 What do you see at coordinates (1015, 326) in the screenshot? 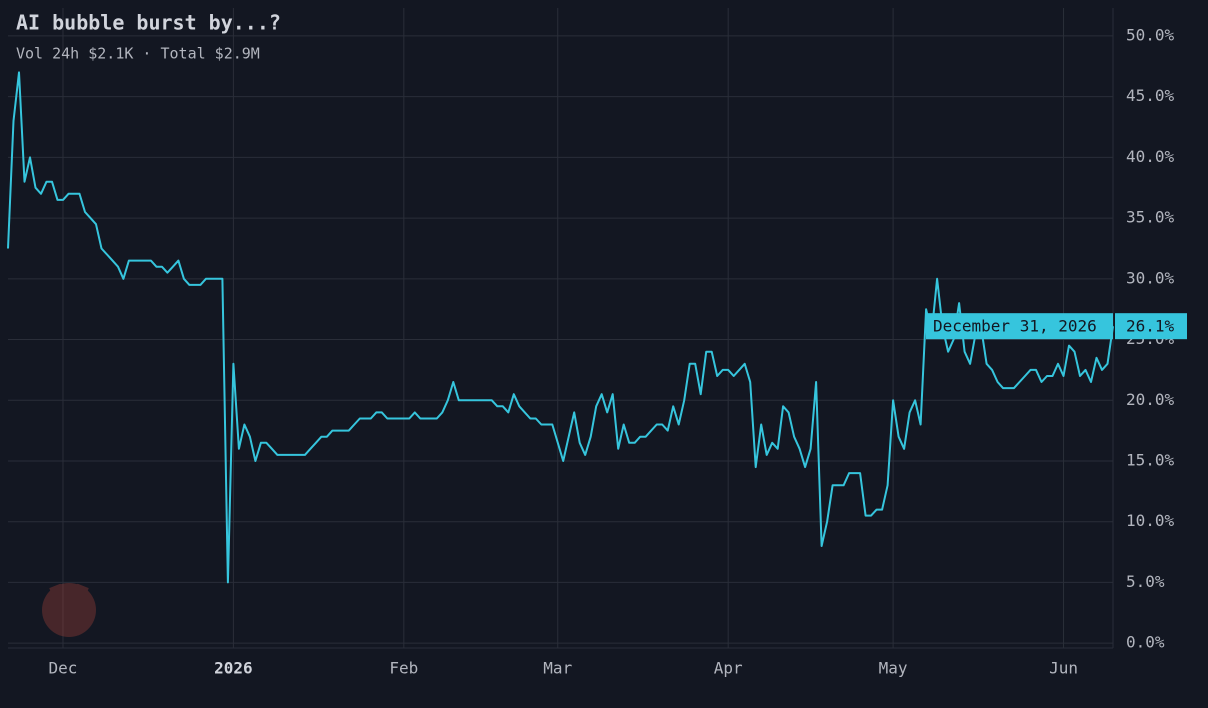
I see `tooltip-label: December 31, 2026` at bounding box center [1015, 326].